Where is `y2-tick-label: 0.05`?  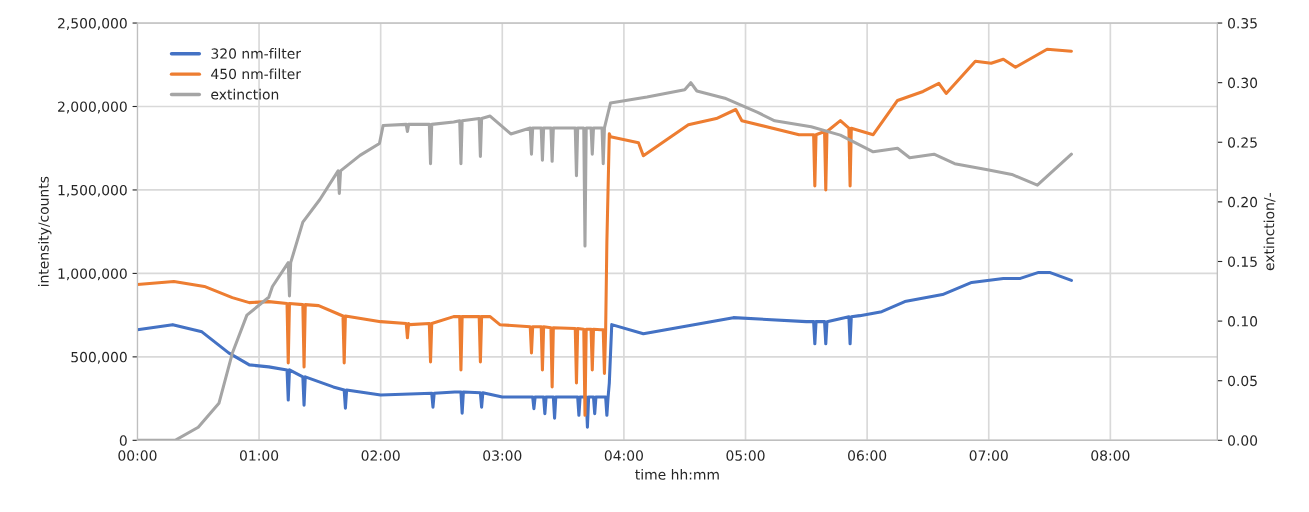 y2-tick-label: 0.05 is located at coordinates (1242, 381).